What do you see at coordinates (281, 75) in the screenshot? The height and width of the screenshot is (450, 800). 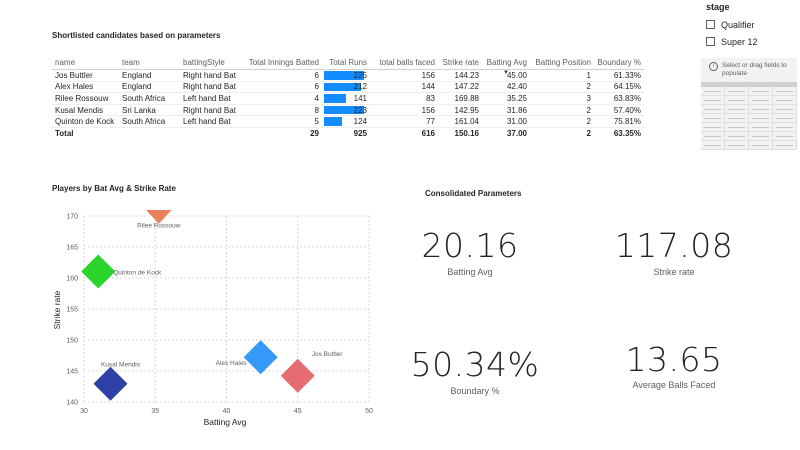 I see `cell-innings: 6` at bounding box center [281, 75].